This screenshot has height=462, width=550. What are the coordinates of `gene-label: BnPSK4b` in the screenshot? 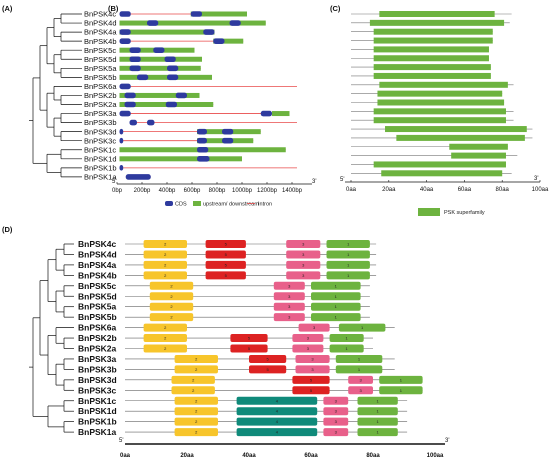 It's located at (97, 275).